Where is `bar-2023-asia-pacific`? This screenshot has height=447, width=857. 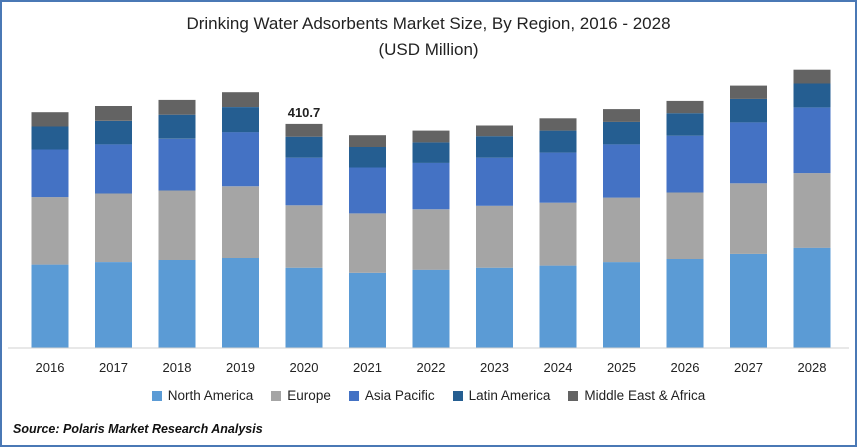
bar-2023-asia-pacific is located at coordinates (494, 181).